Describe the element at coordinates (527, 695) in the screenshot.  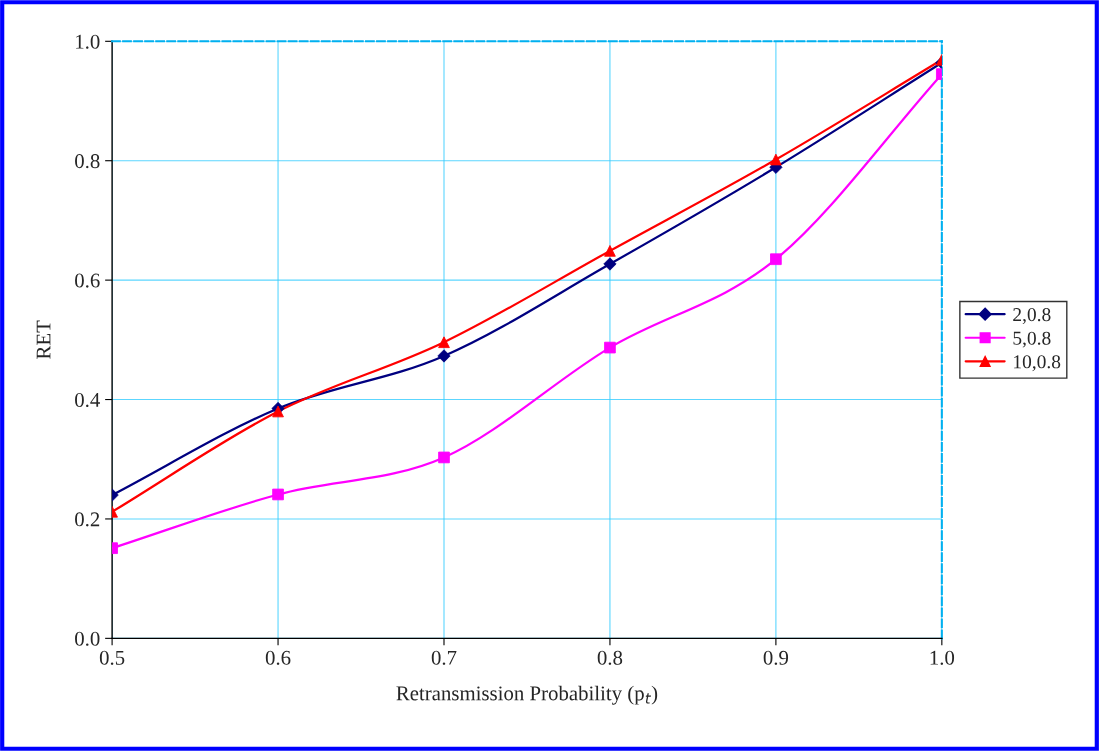
I see `x-axis-title: Retransmission Probability (p$_{t}$)` at that location.